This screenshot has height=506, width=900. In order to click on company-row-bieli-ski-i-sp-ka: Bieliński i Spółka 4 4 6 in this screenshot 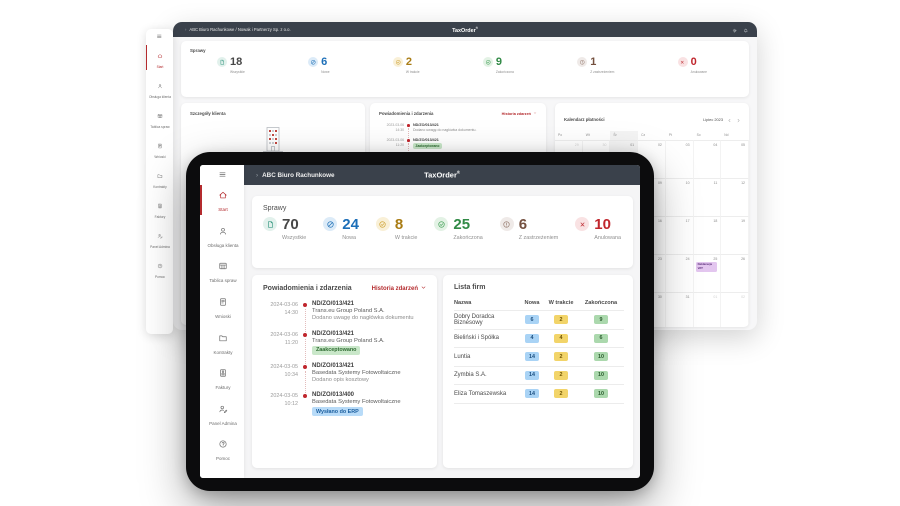, I will do `click(539, 339)`.